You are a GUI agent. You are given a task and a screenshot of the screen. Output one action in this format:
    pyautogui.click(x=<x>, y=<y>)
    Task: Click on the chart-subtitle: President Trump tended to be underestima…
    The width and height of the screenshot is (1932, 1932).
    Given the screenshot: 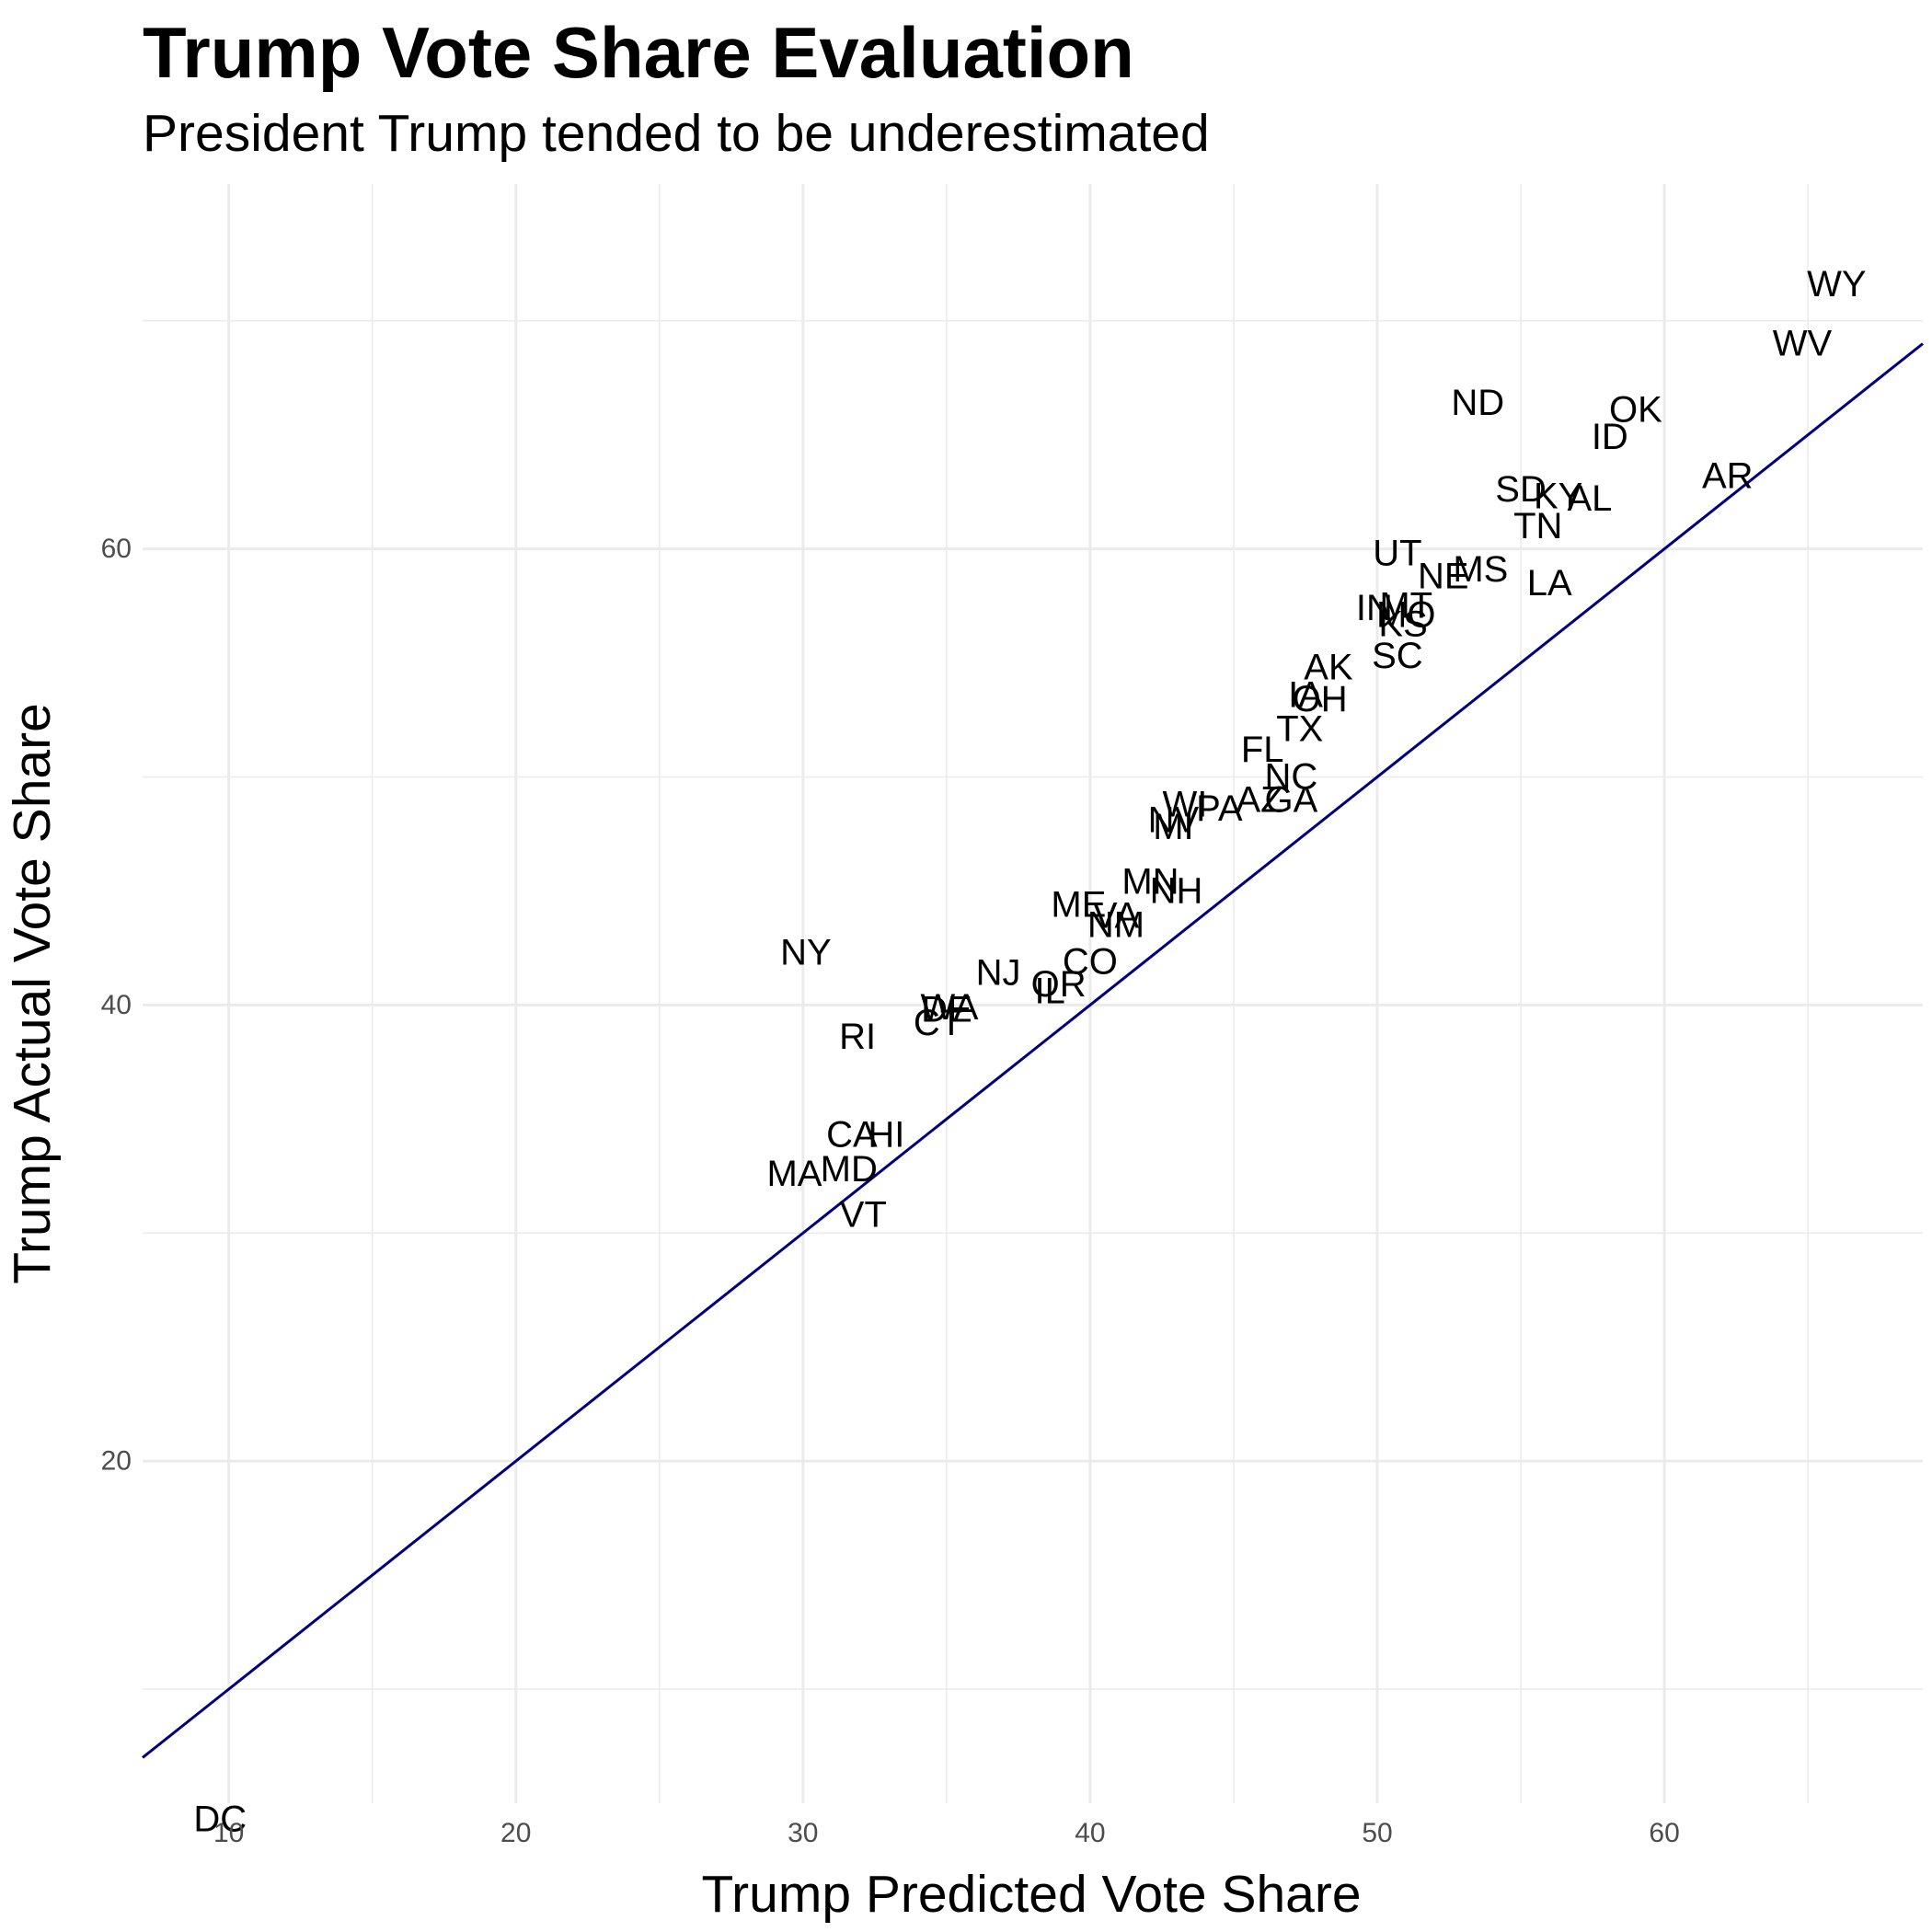 What is the action you would take?
    pyautogui.click(x=676, y=133)
    